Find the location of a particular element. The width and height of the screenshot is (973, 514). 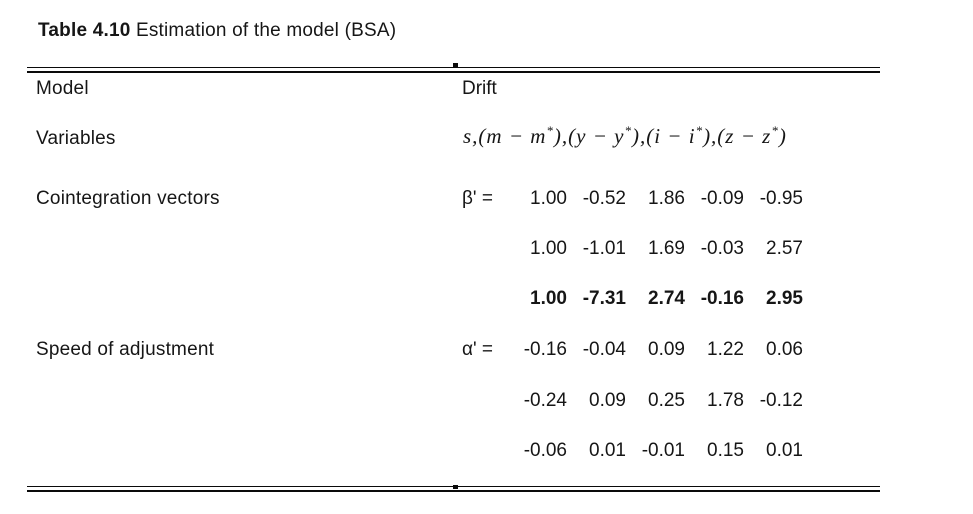

value-cell: -0.06 is located at coordinates (545, 450).